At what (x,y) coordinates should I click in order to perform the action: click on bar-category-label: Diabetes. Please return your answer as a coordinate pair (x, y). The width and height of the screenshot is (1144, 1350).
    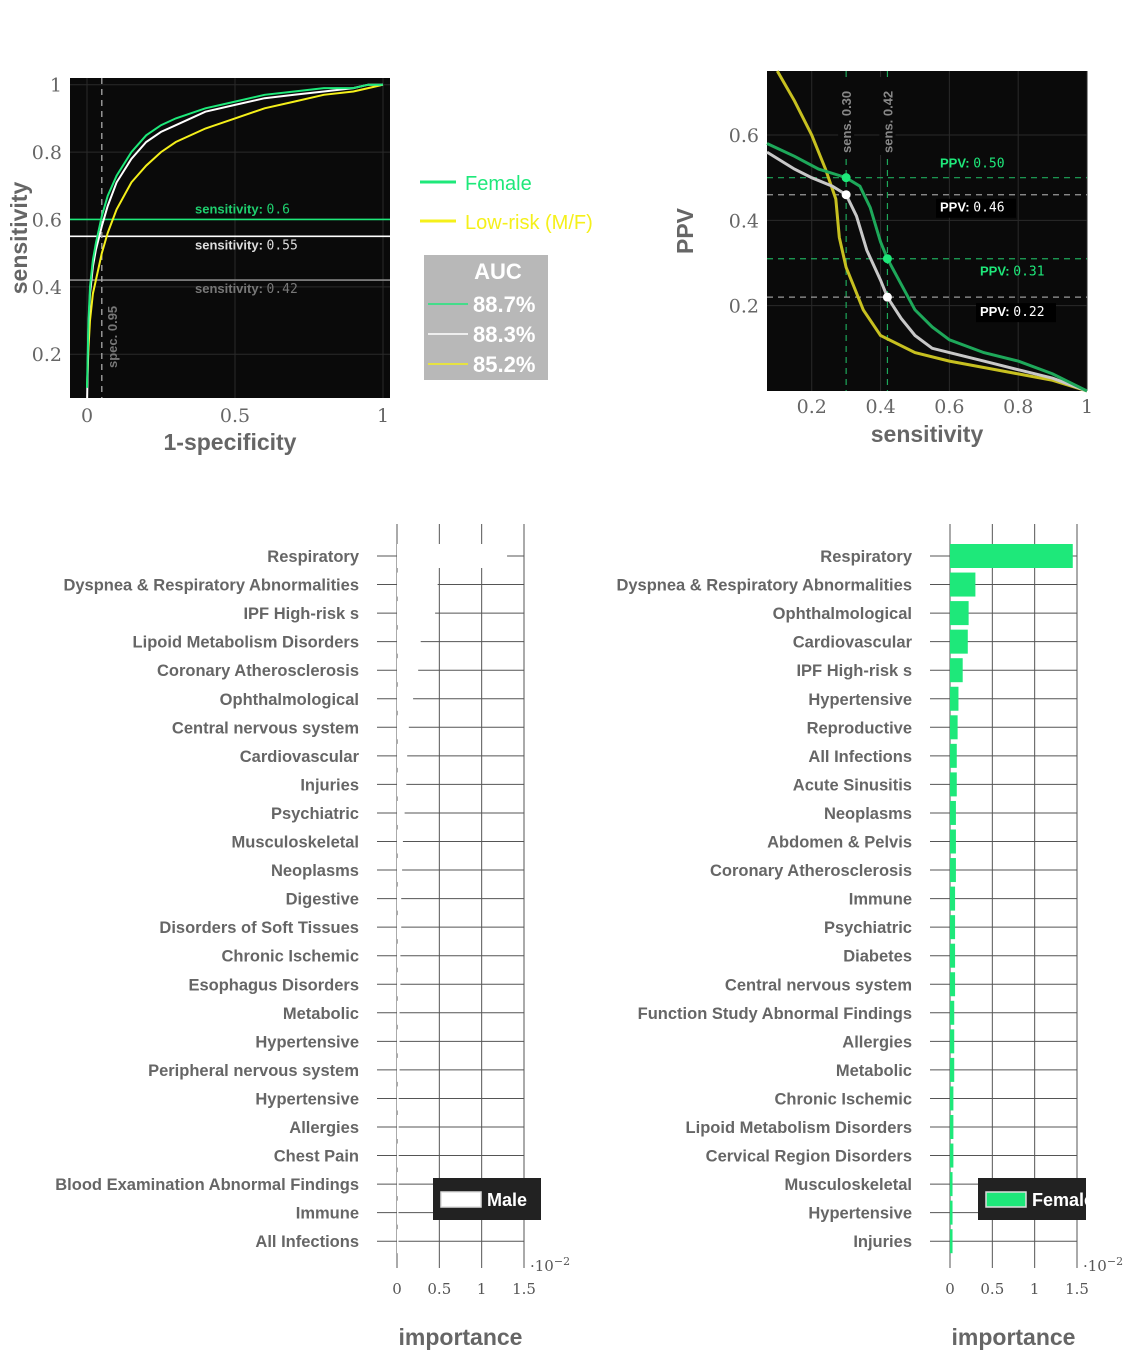
    Looking at the image, I should click on (877, 957).